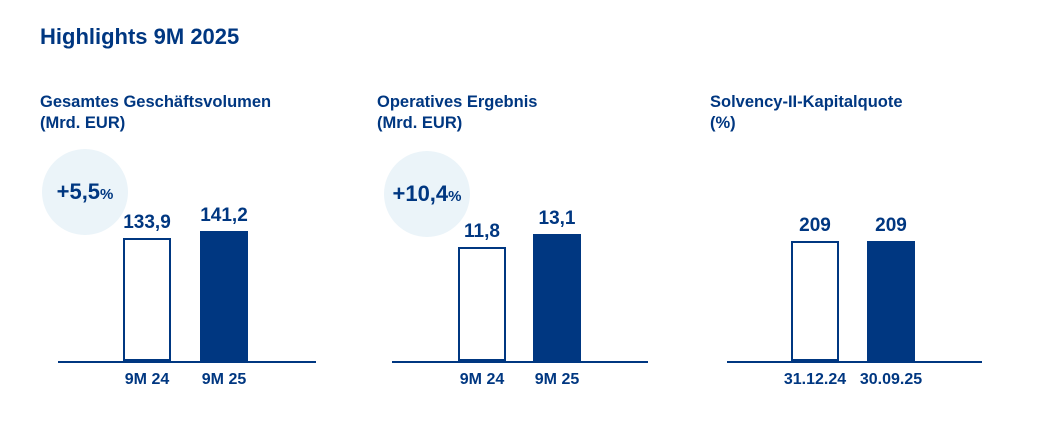 This screenshot has width=1041, height=429. I want to click on chart-title-operatives-ergebnis: Operatives Ergebnis (Mrd. EUR), so click(457, 113).